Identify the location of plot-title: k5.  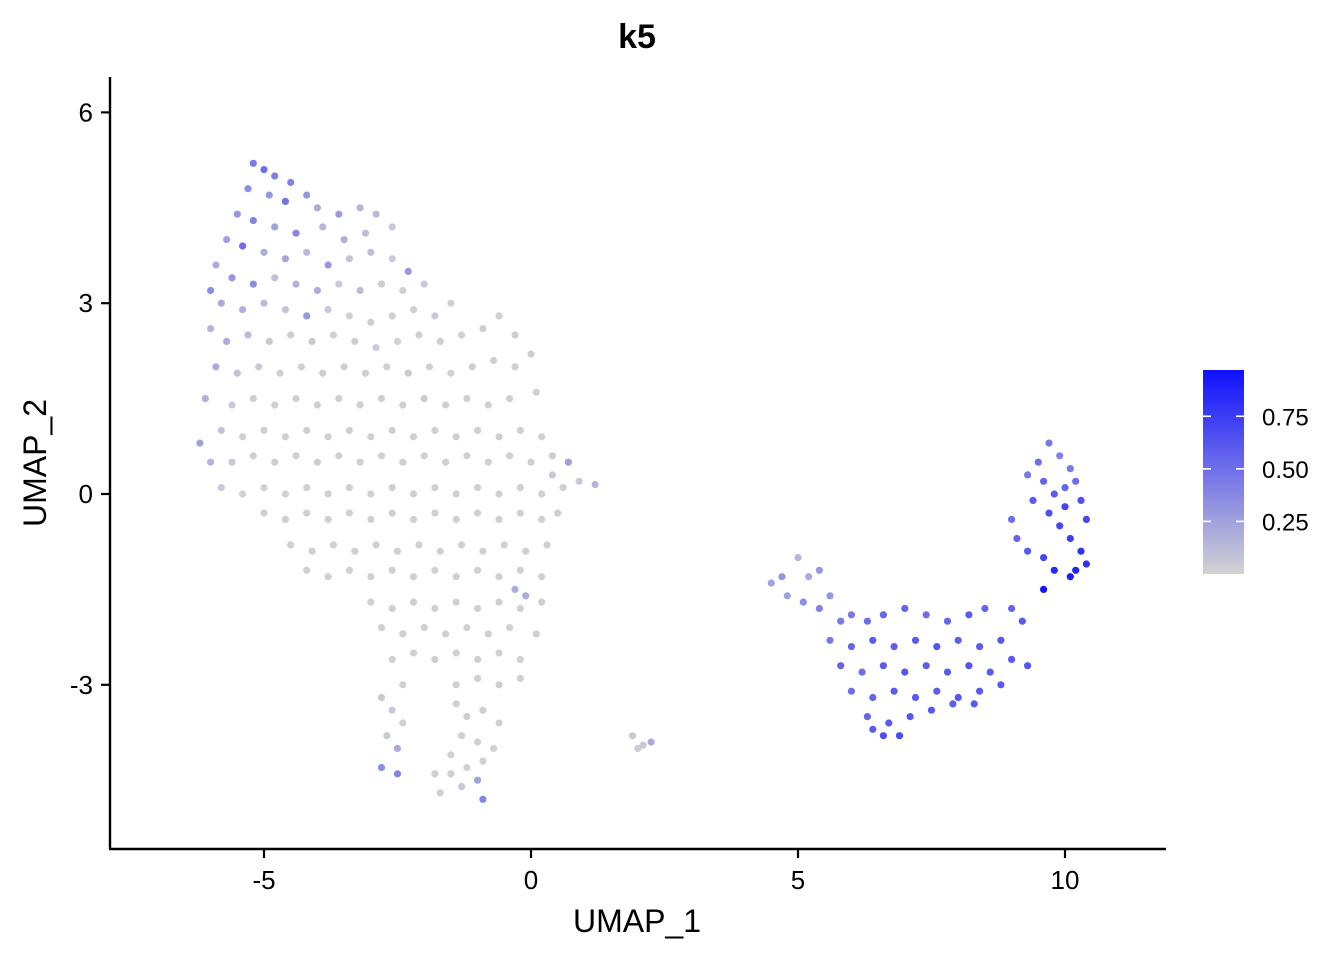
(637, 37).